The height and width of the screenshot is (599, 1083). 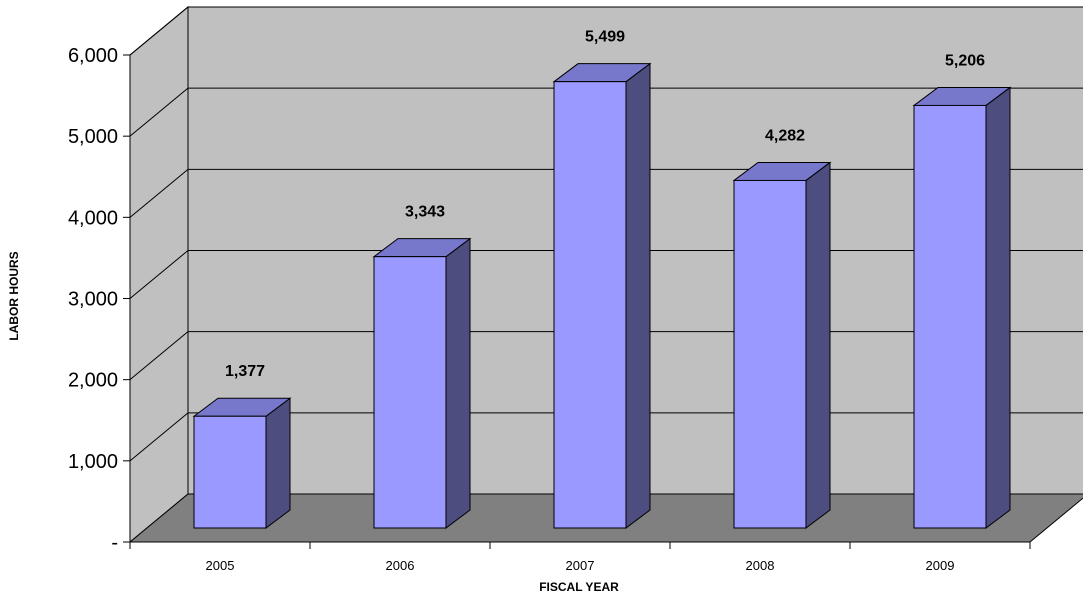 What do you see at coordinates (940, 565) in the screenshot?
I see `x-tick-label: 2009` at bounding box center [940, 565].